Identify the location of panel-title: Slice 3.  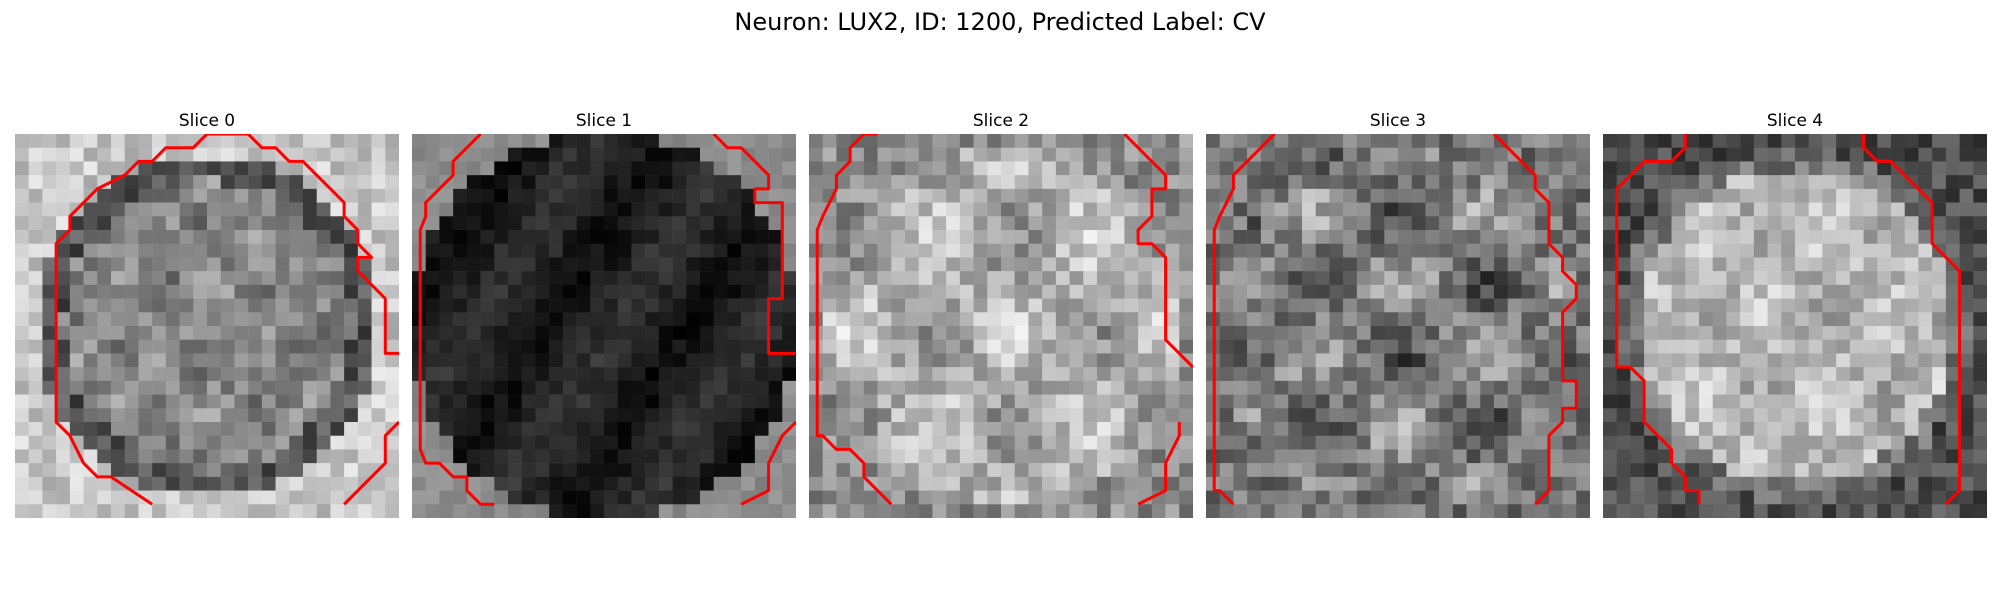
(1398, 121).